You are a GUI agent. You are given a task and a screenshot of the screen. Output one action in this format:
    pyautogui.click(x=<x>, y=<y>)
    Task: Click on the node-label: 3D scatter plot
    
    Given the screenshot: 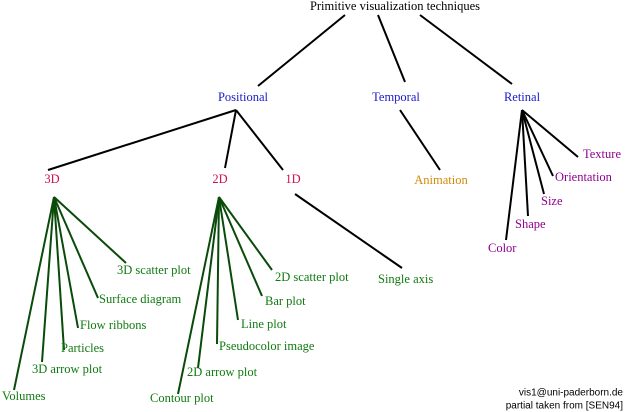 What is the action you would take?
    pyautogui.click(x=154, y=270)
    